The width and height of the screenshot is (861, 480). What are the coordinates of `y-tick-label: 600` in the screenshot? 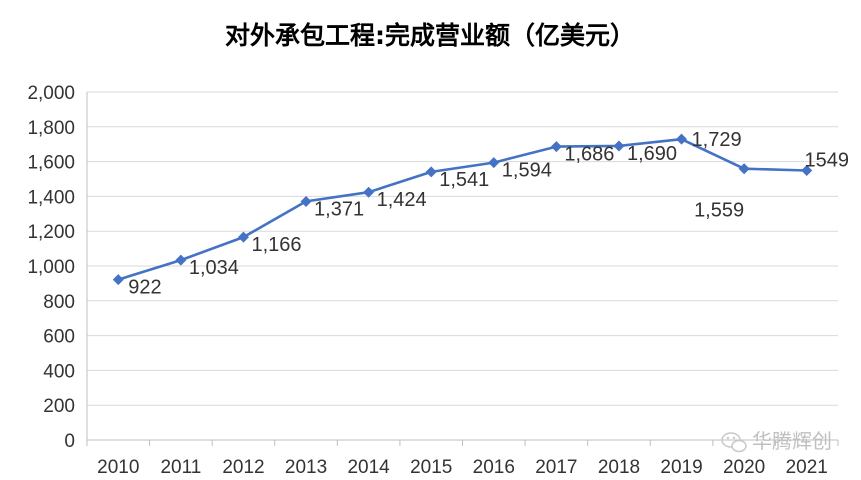 It's located at (59, 337).